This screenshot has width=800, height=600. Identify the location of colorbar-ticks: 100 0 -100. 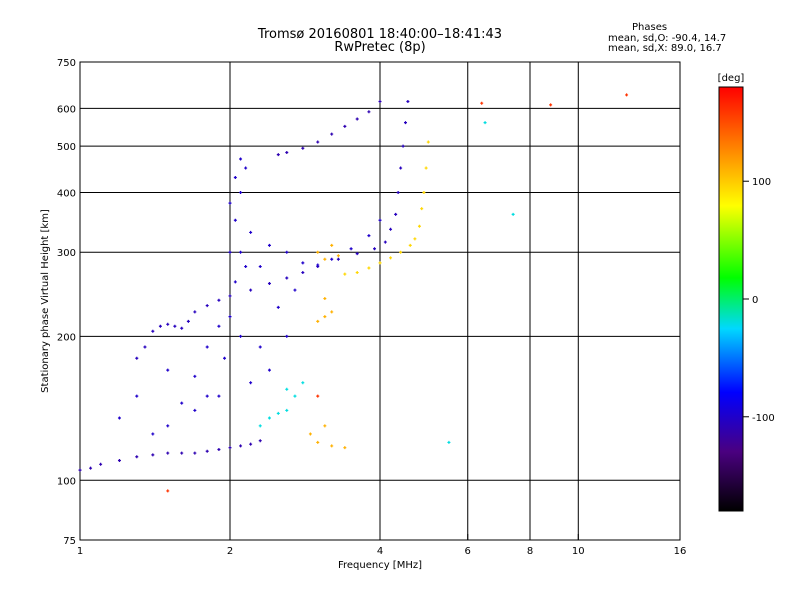
(759, 300).